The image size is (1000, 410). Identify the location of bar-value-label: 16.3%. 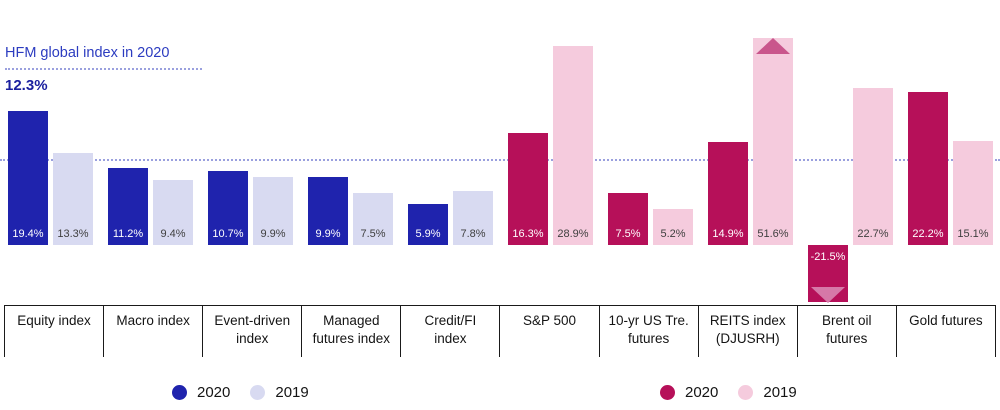
(528, 234).